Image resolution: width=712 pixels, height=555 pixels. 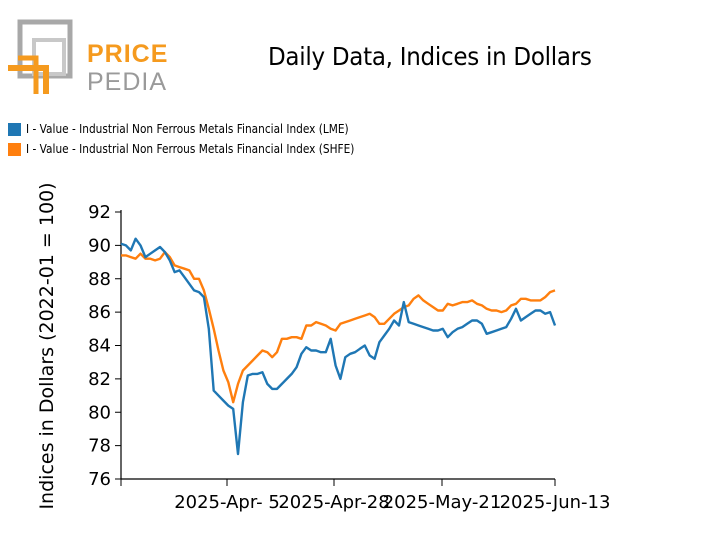 I want to click on x-tick-label: 2025-May-21, so click(x=442, y=502).